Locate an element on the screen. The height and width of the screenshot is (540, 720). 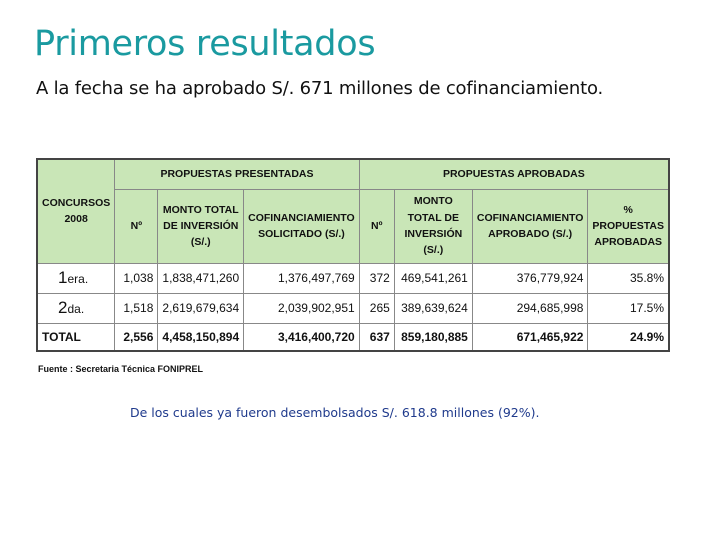
total-label: TOTAL is located at coordinates (76, 336).